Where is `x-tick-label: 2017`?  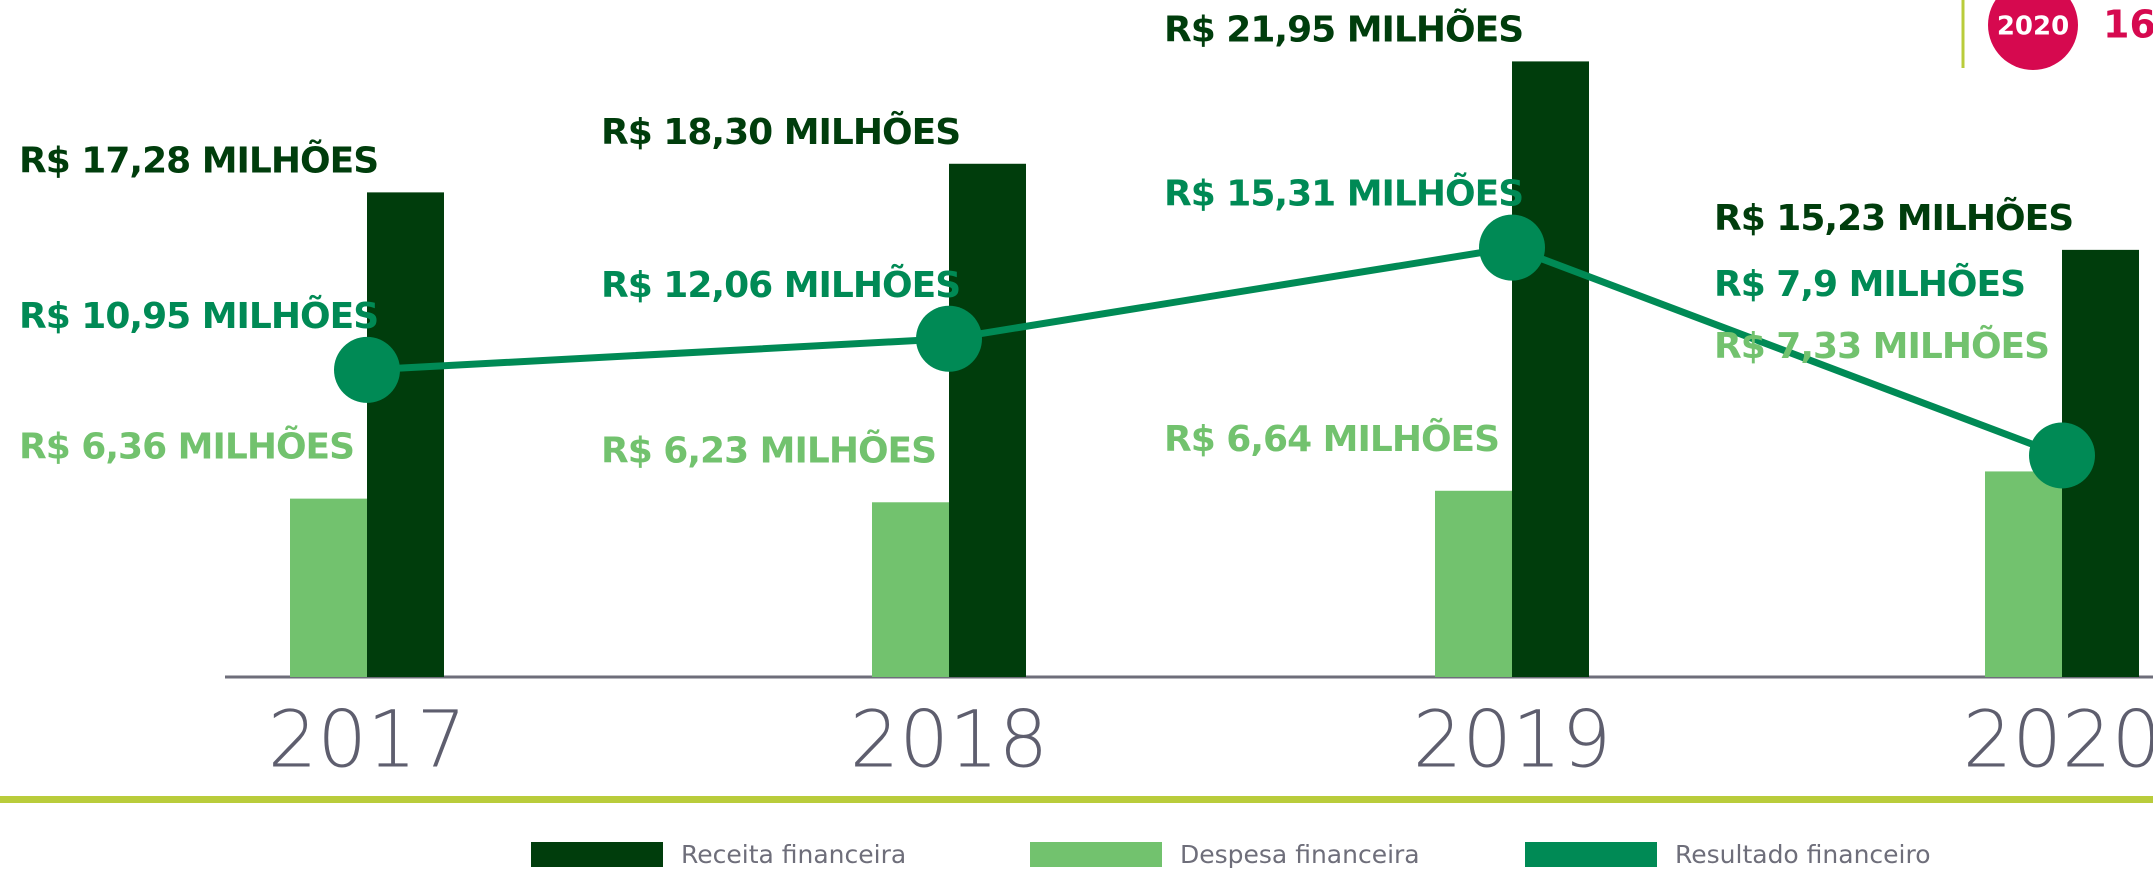 x-tick-label: 2017 is located at coordinates (367, 741).